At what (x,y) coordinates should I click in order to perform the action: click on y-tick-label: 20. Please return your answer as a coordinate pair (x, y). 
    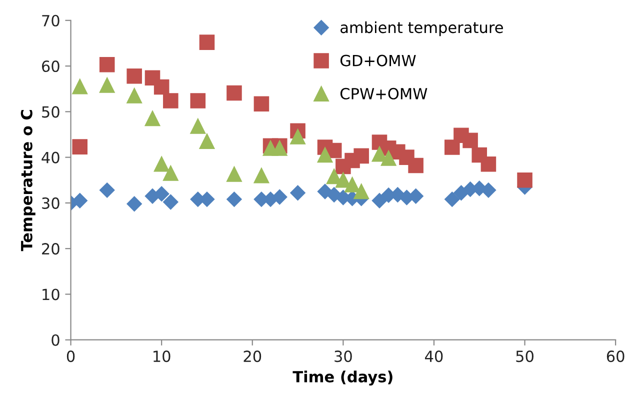
    Looking at the image, I should click on (51, 249).